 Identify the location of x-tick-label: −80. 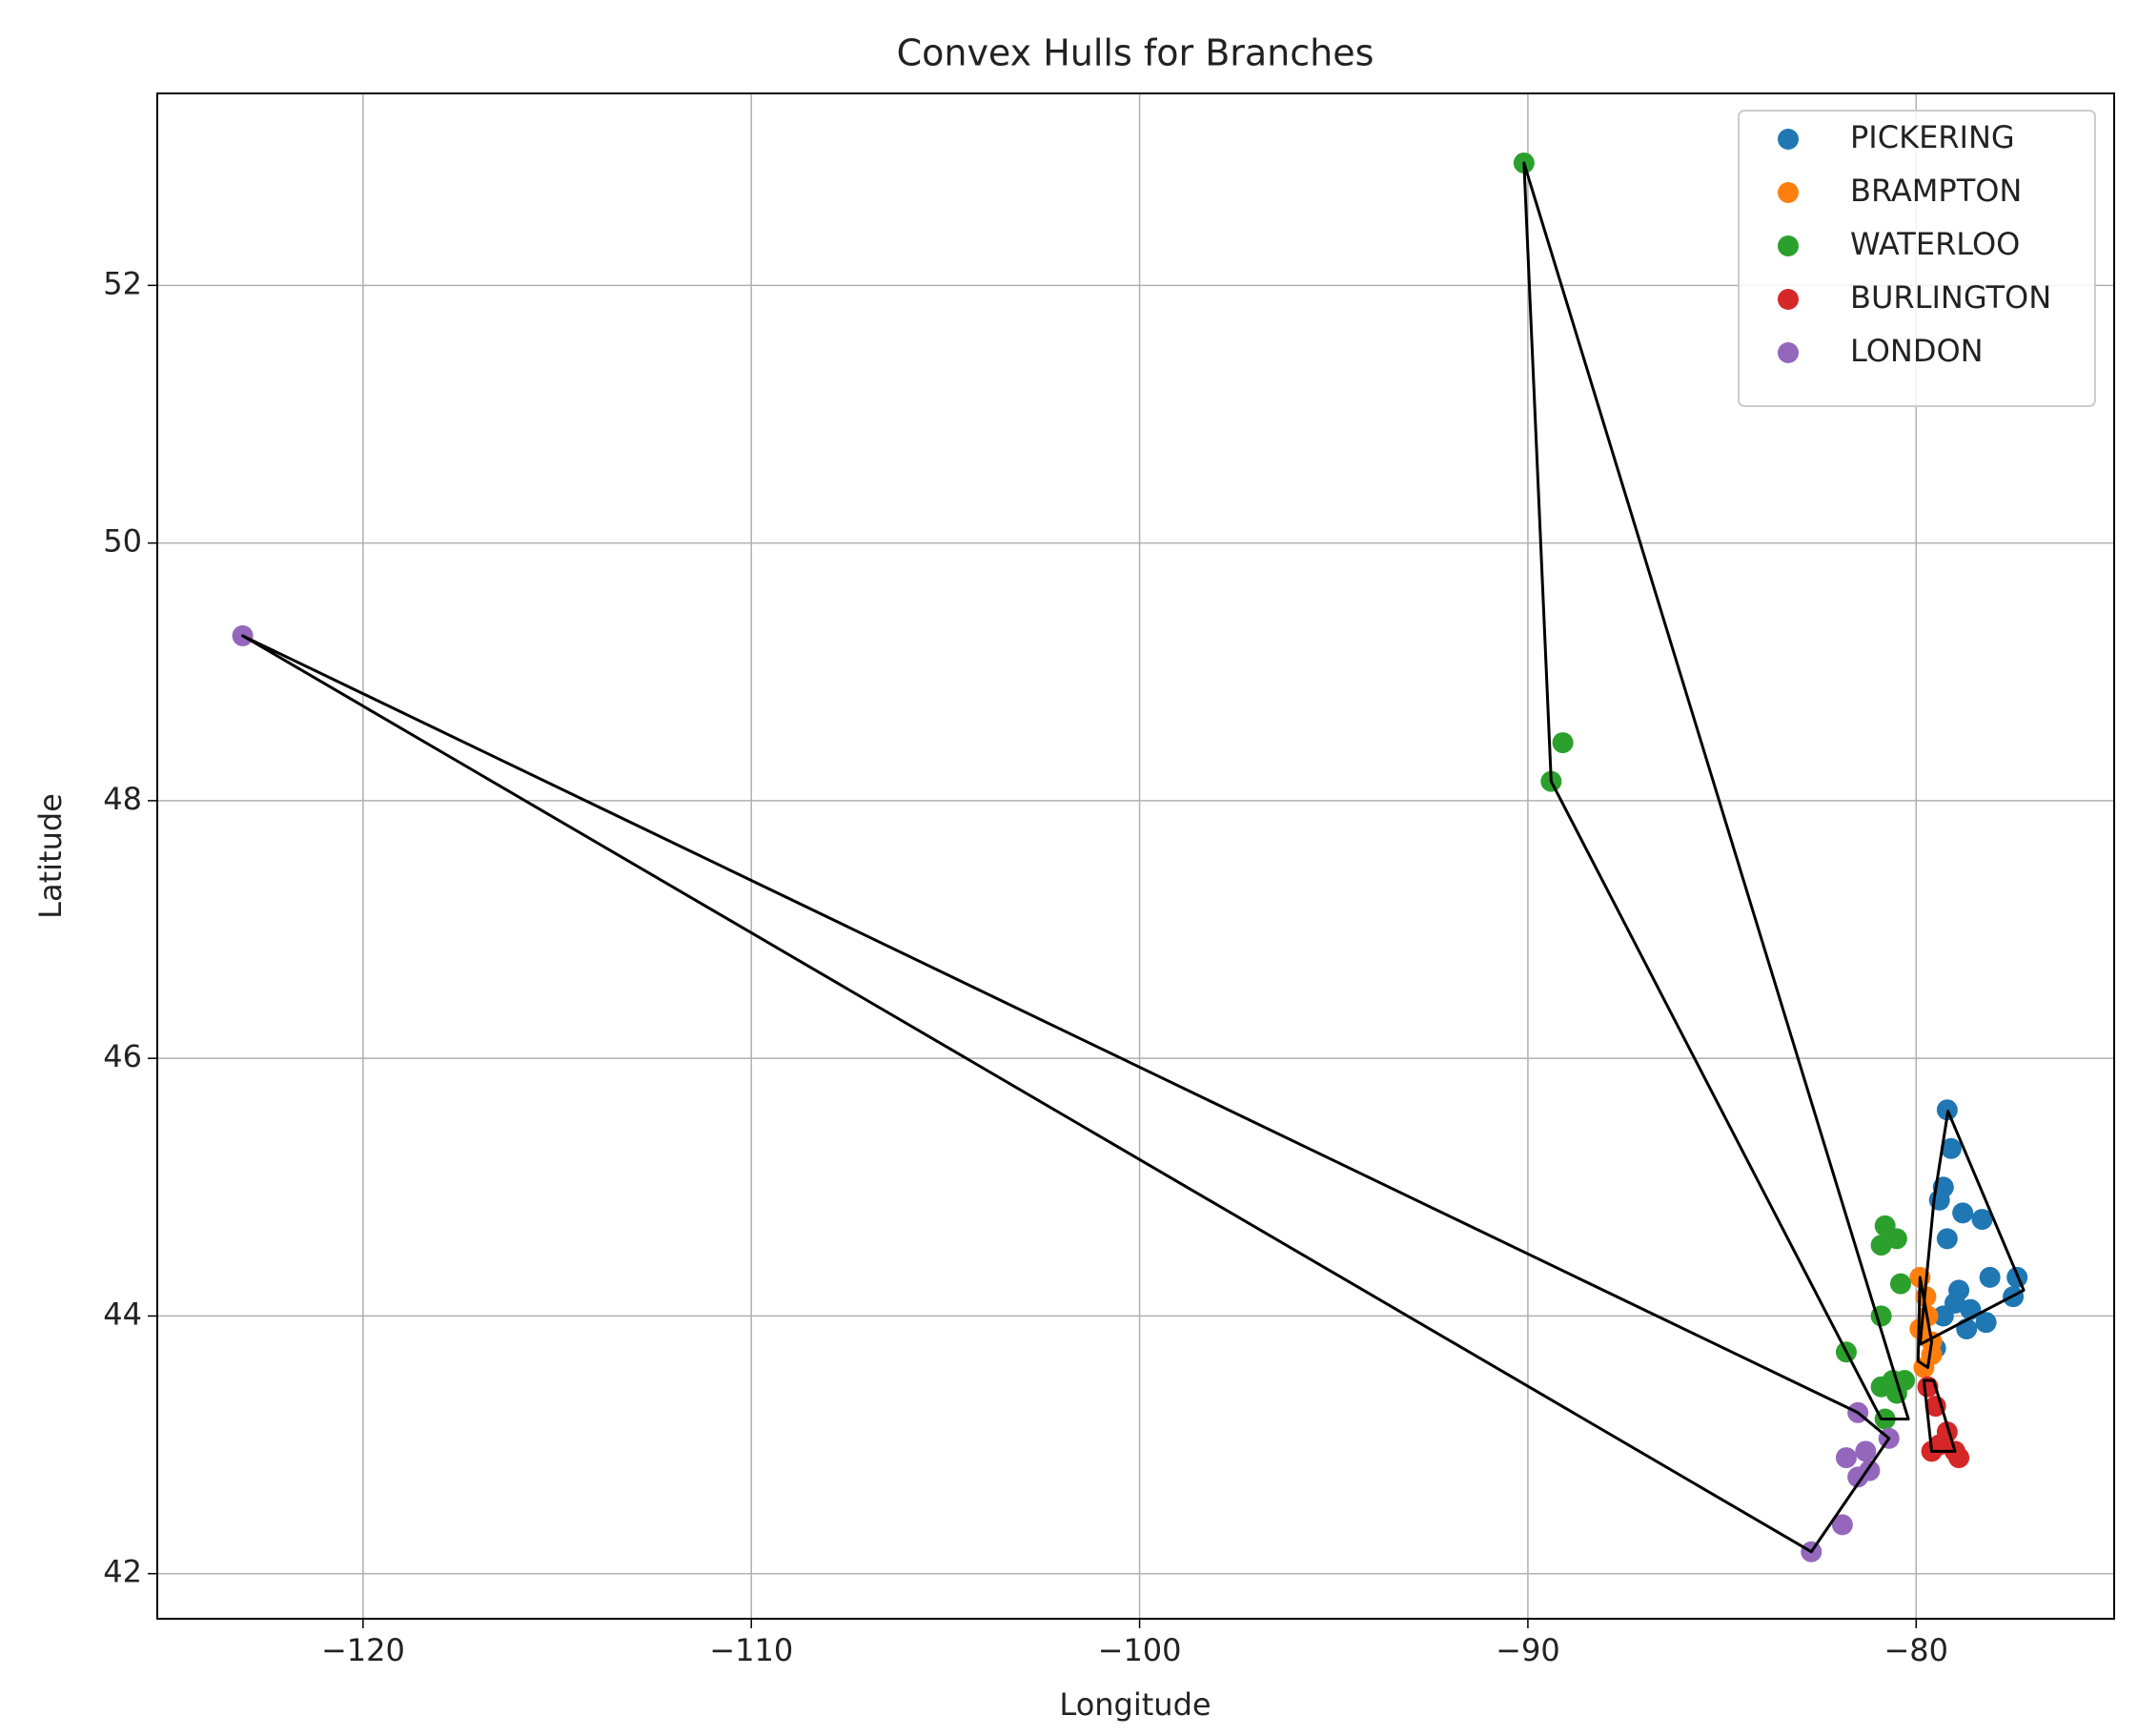
(1916, 1650).